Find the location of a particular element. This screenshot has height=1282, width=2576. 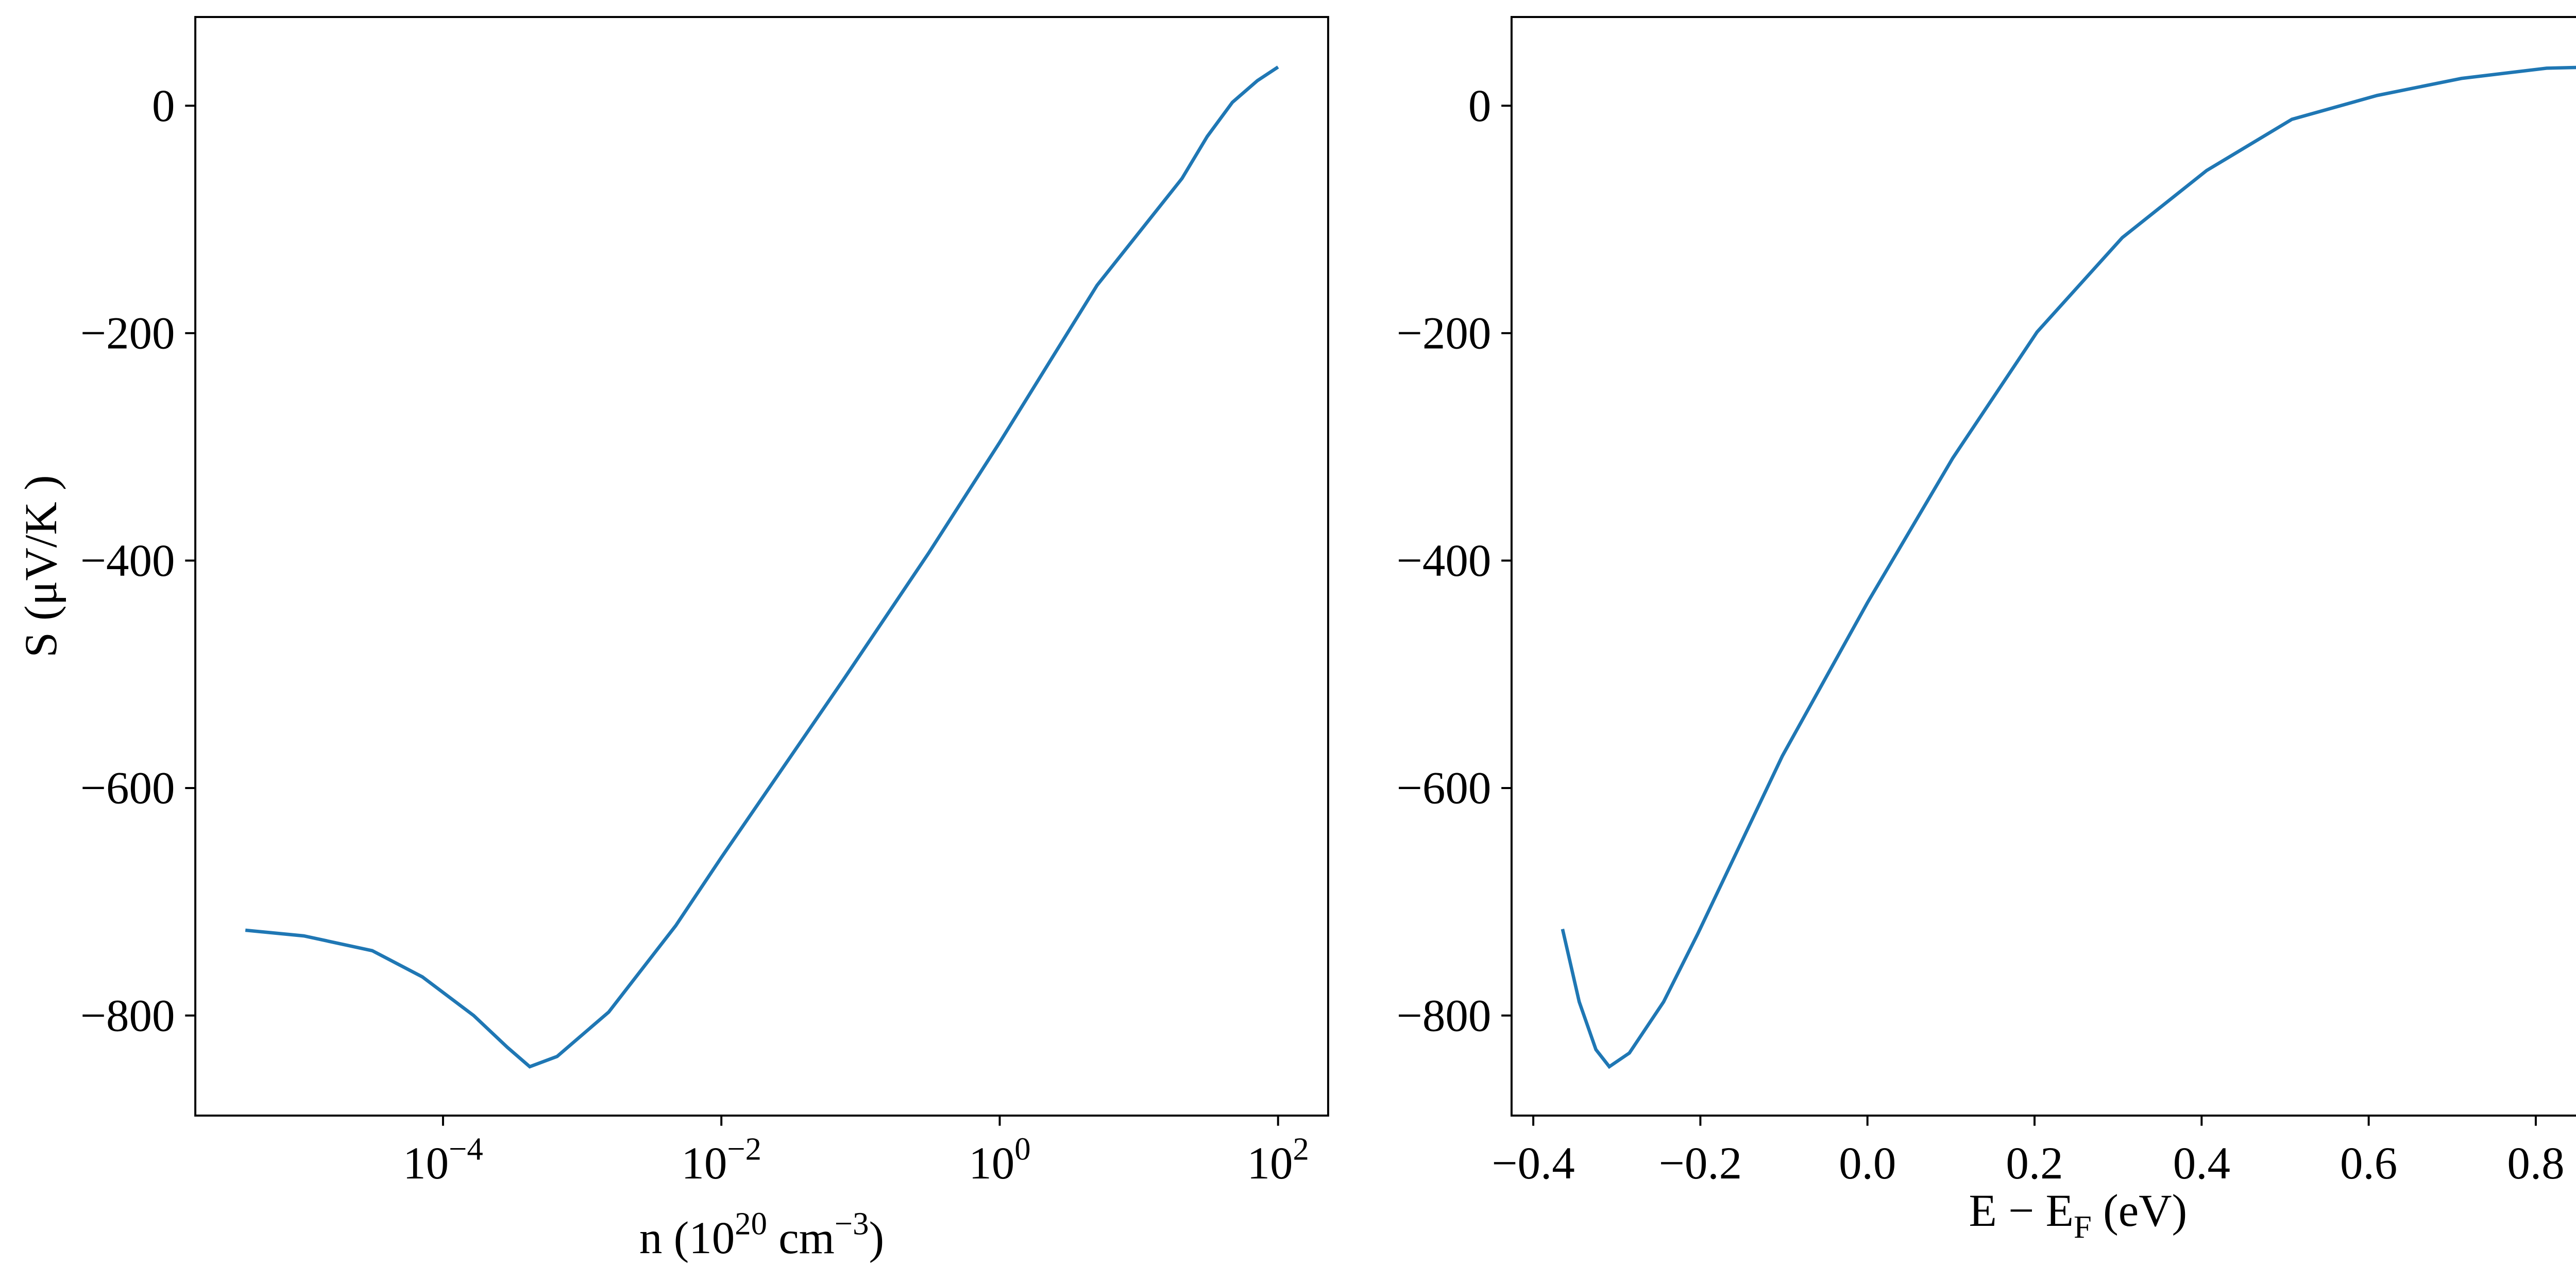

x-tick-label: 0.0 is located at coordinates (1868, 1163).